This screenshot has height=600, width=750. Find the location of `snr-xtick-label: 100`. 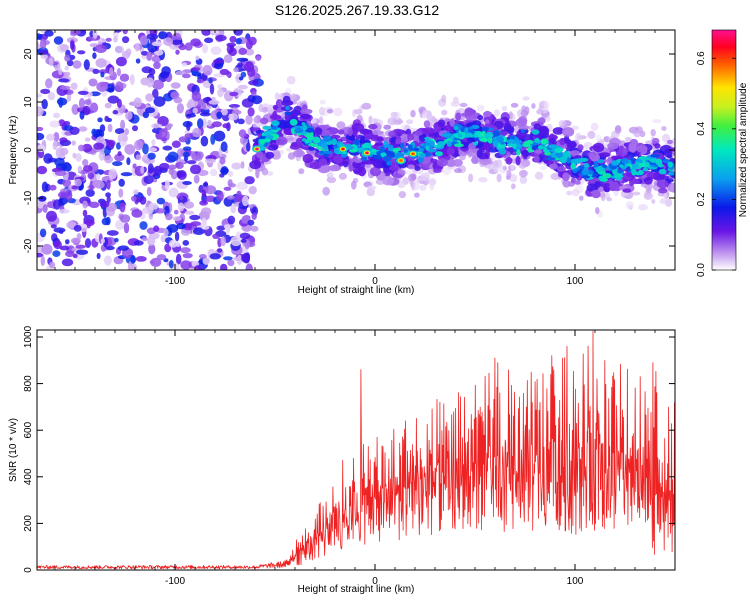

snr-xtick-label: 100 is located at coordinates (575, 581).